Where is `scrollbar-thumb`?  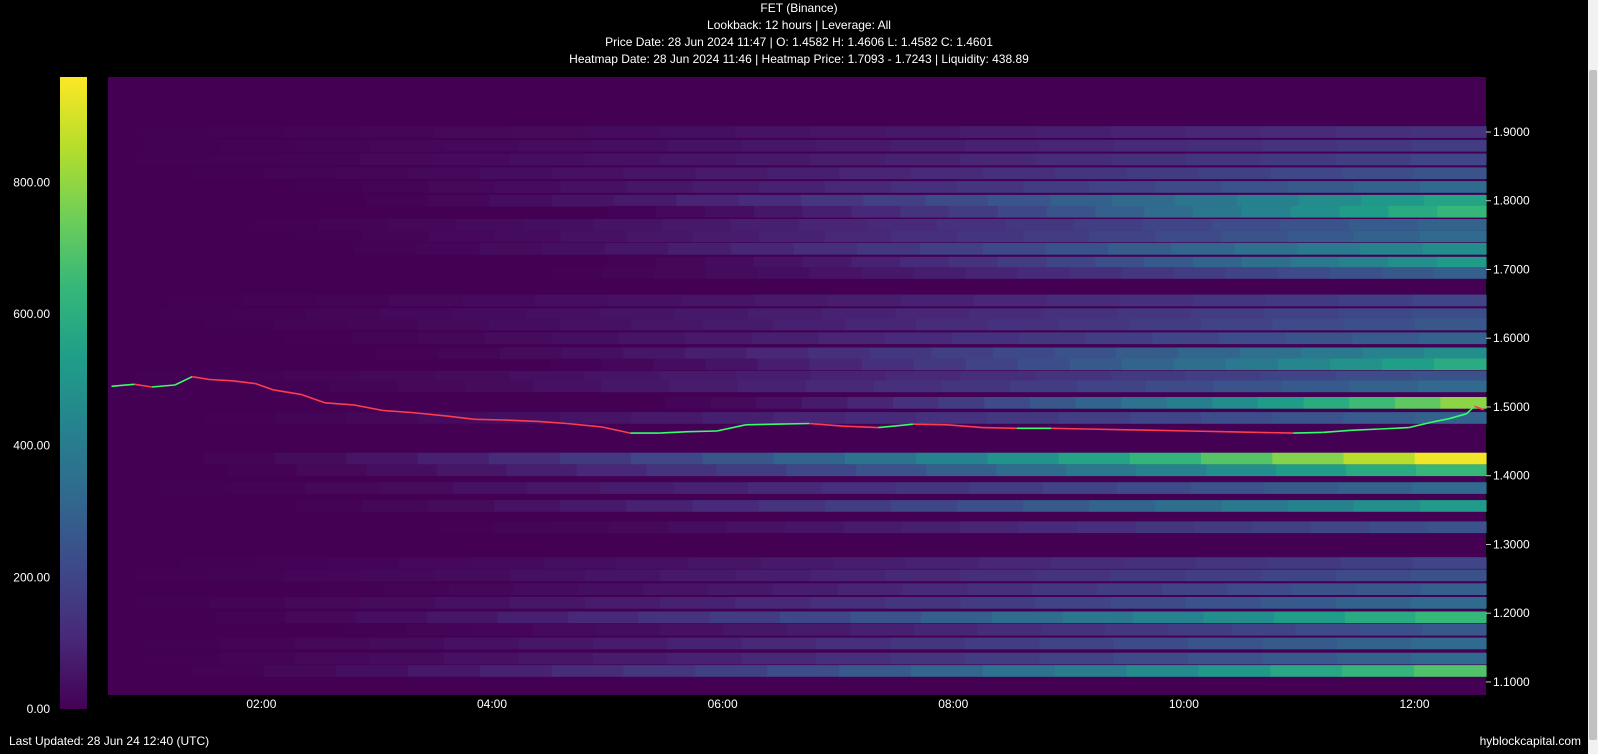 scrollbar-thumb is located at coordinates (1593, 405).